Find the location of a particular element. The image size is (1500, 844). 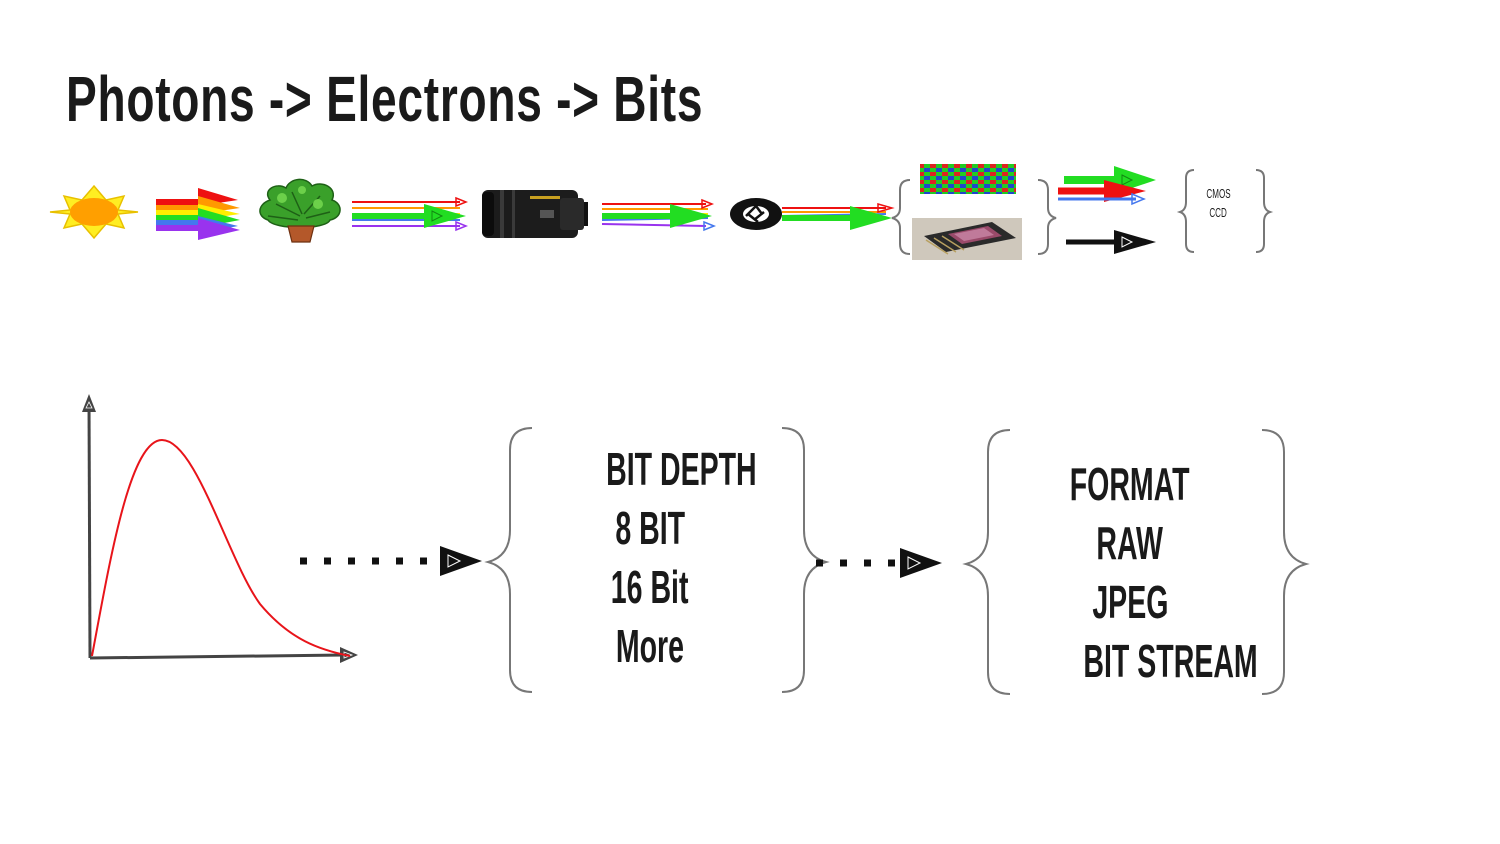

bit-depth-16: 16 Bit is located at coordinates (650, 587).